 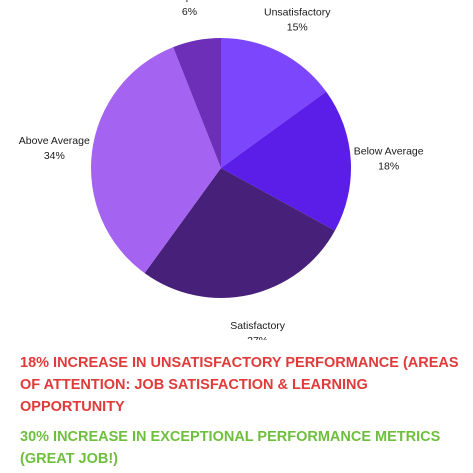 What do you see at coordinates (189, 1) in the screenshot?
I see `pie-label-exceptional: Exceptional` at bounding box center [189, 1].